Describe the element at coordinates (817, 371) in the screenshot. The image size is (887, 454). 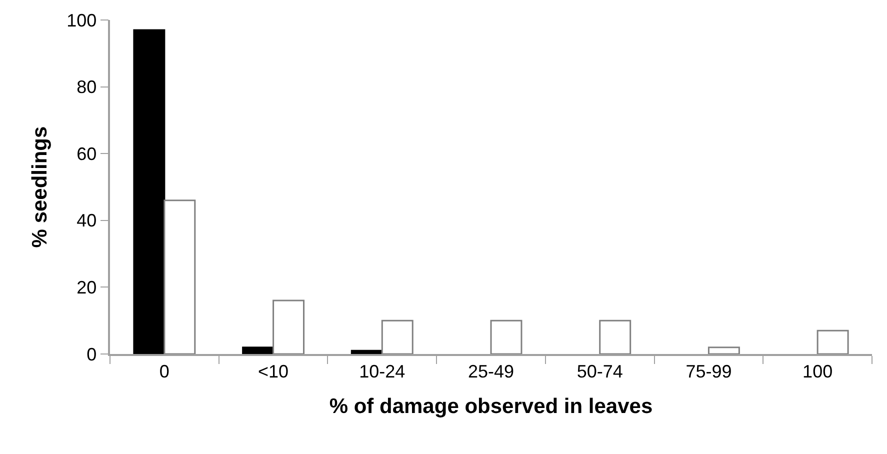
I see `x-tick-label: 100` at that location.